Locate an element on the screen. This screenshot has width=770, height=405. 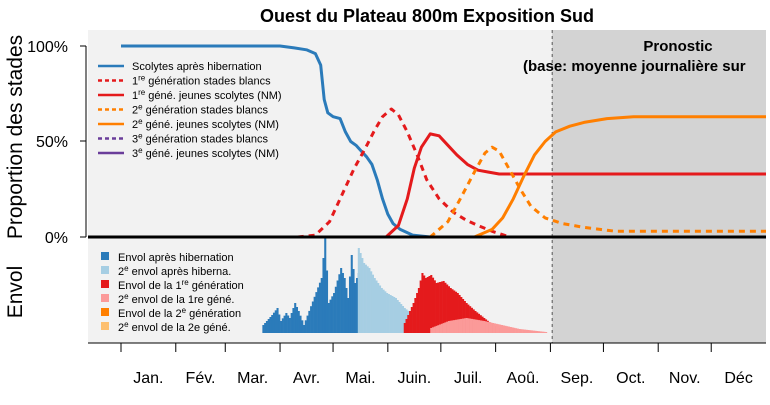
y-axis-label: Proportion des stades is located at coordinates (15, 137).